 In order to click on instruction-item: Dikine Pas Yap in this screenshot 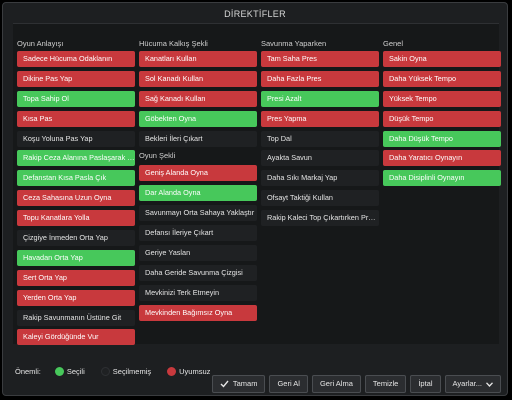, I will do `click(76, 78)`.